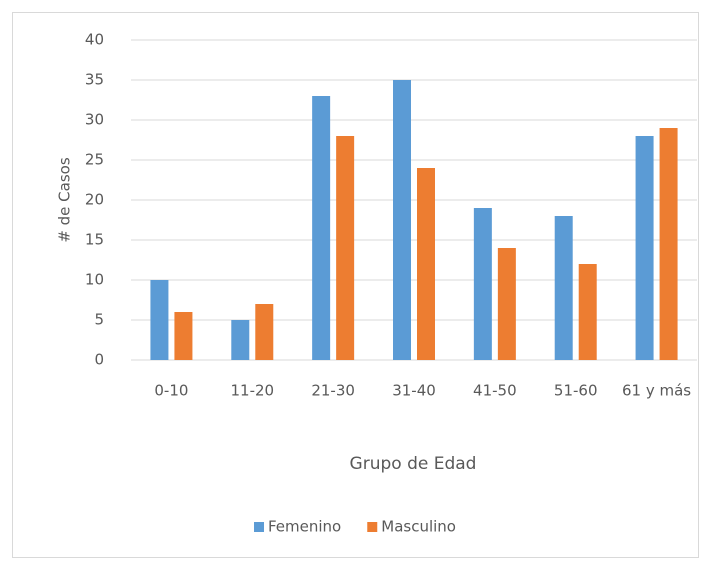 Image resolution: width=711 pixels, height=563 pixels. What do you see at coordinates (94, 40) in the screenshot?
I see `y-tick-label: 40` at bounding box center [94, 40].